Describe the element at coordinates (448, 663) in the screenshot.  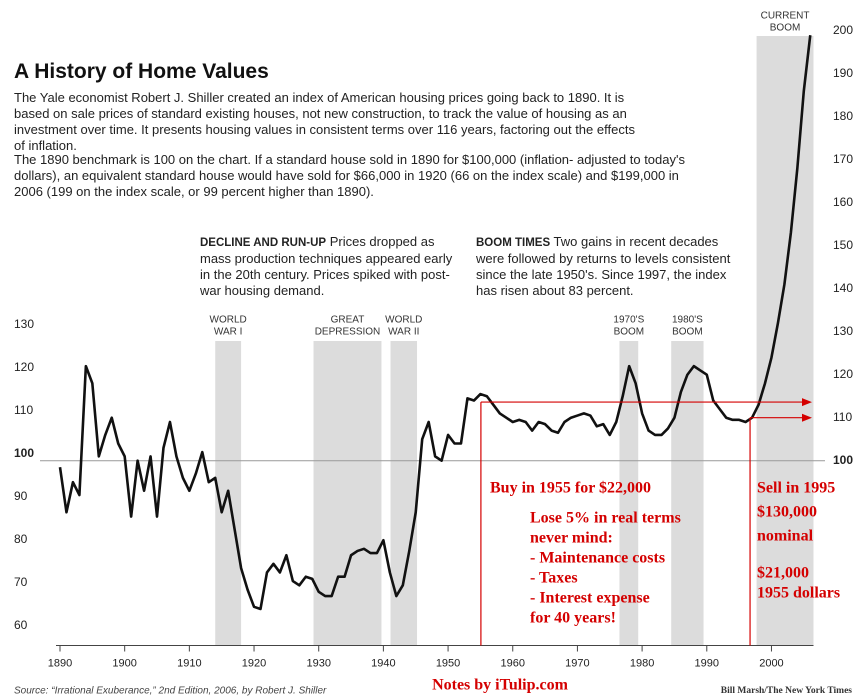
I see `x-tick-label: 1950` at that location.